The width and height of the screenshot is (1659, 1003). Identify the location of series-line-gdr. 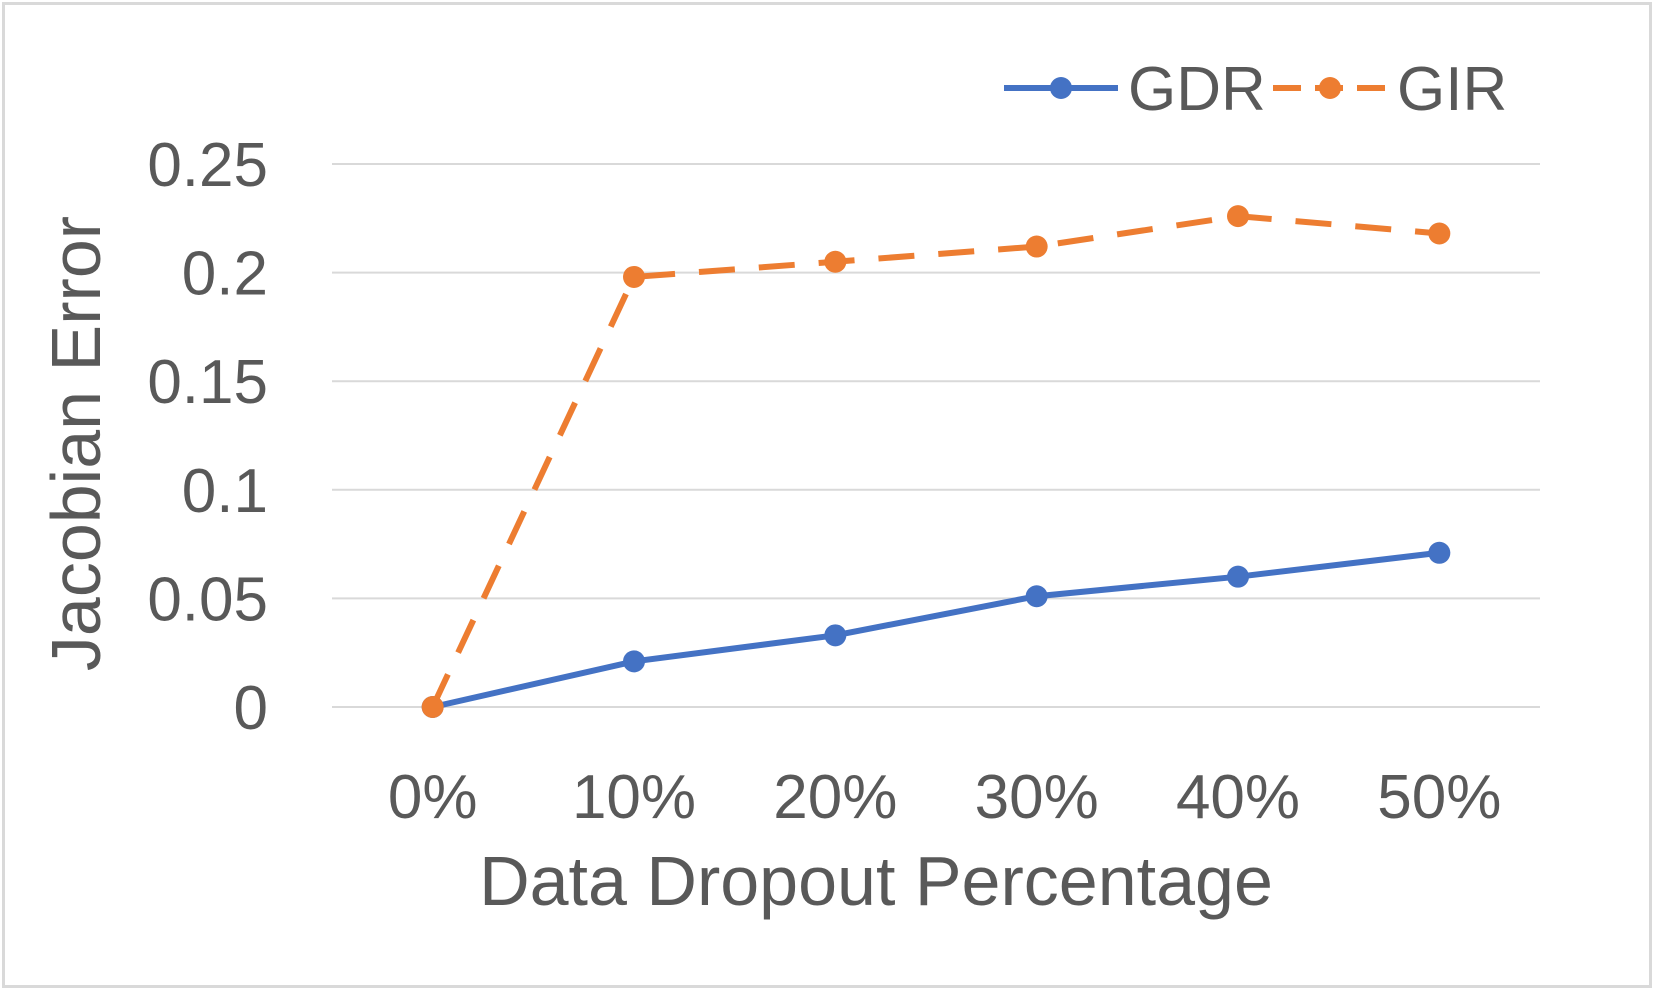
(936, 629).